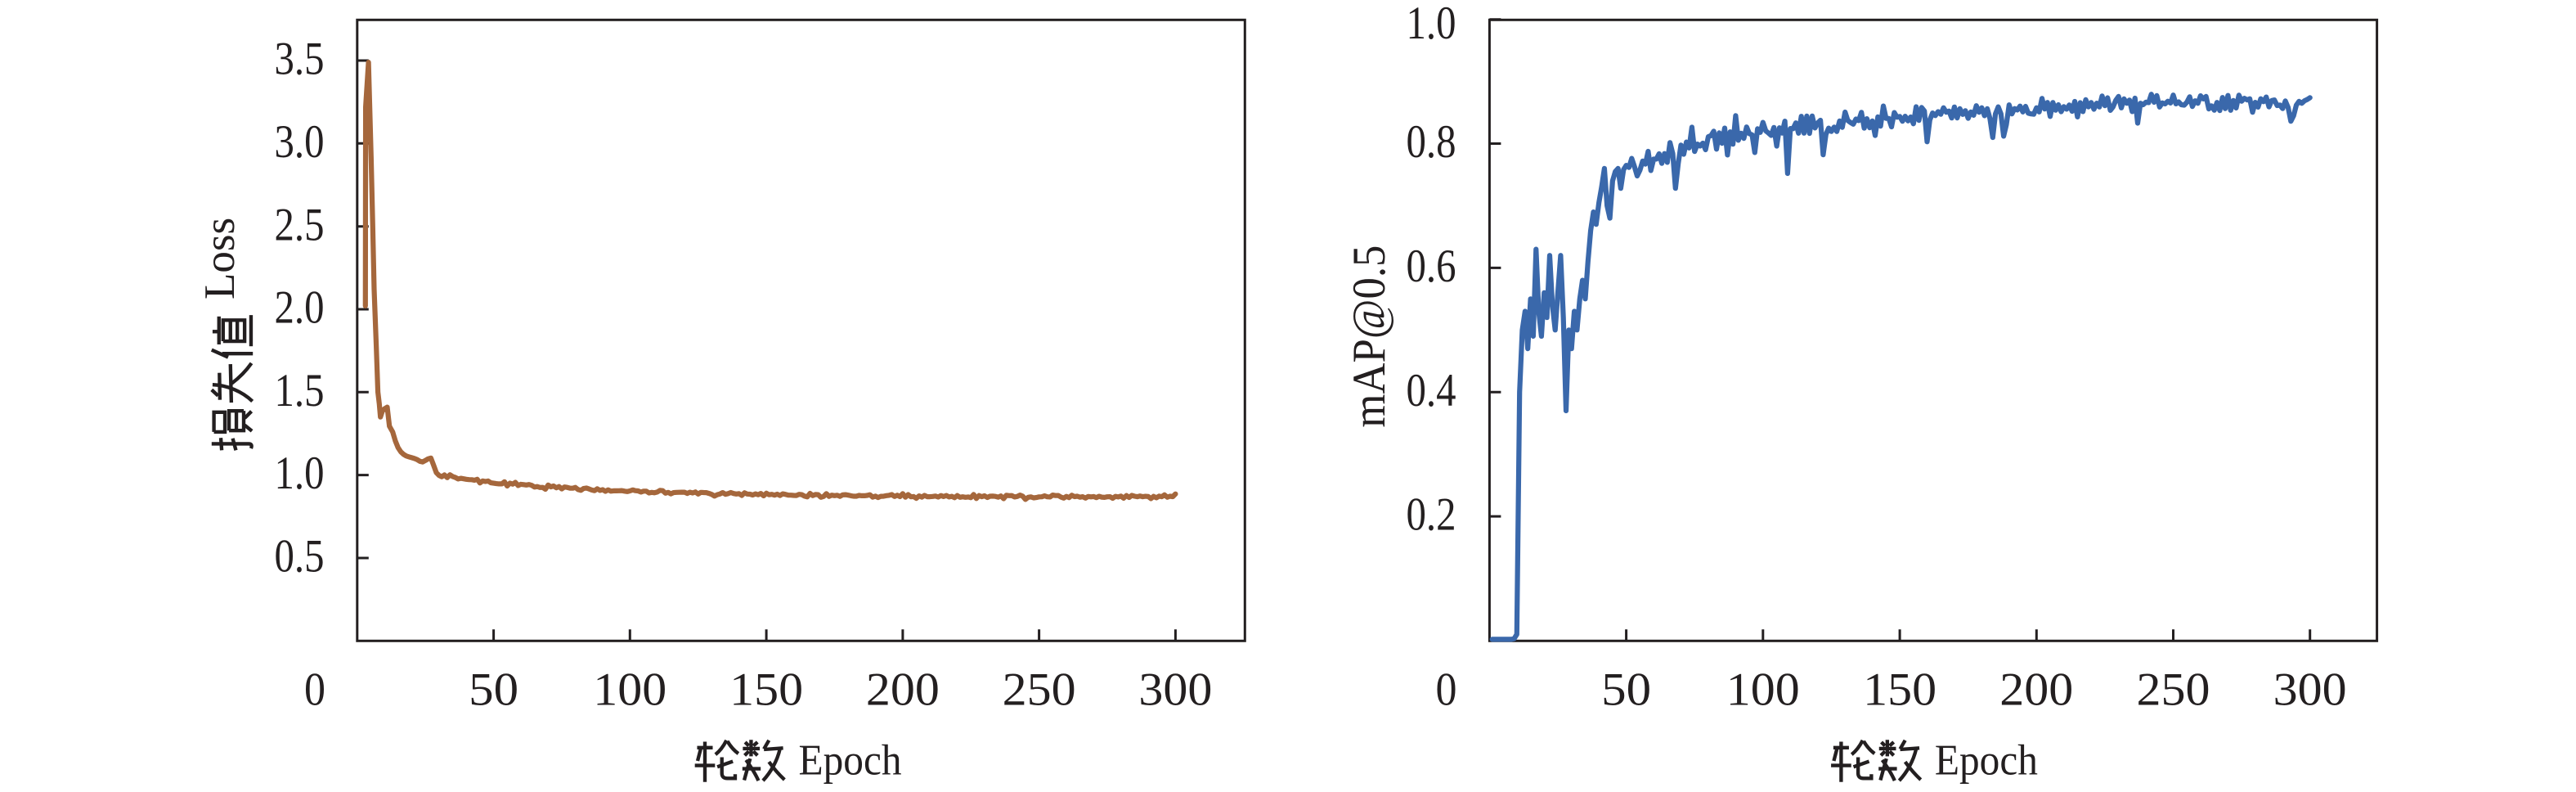 The height and width of the screenshot is (792, 2576). What do you see at coordinates (300, 225) in the screenshot?
I see `svg-text: 2.5` at bounding box center [300, 225].